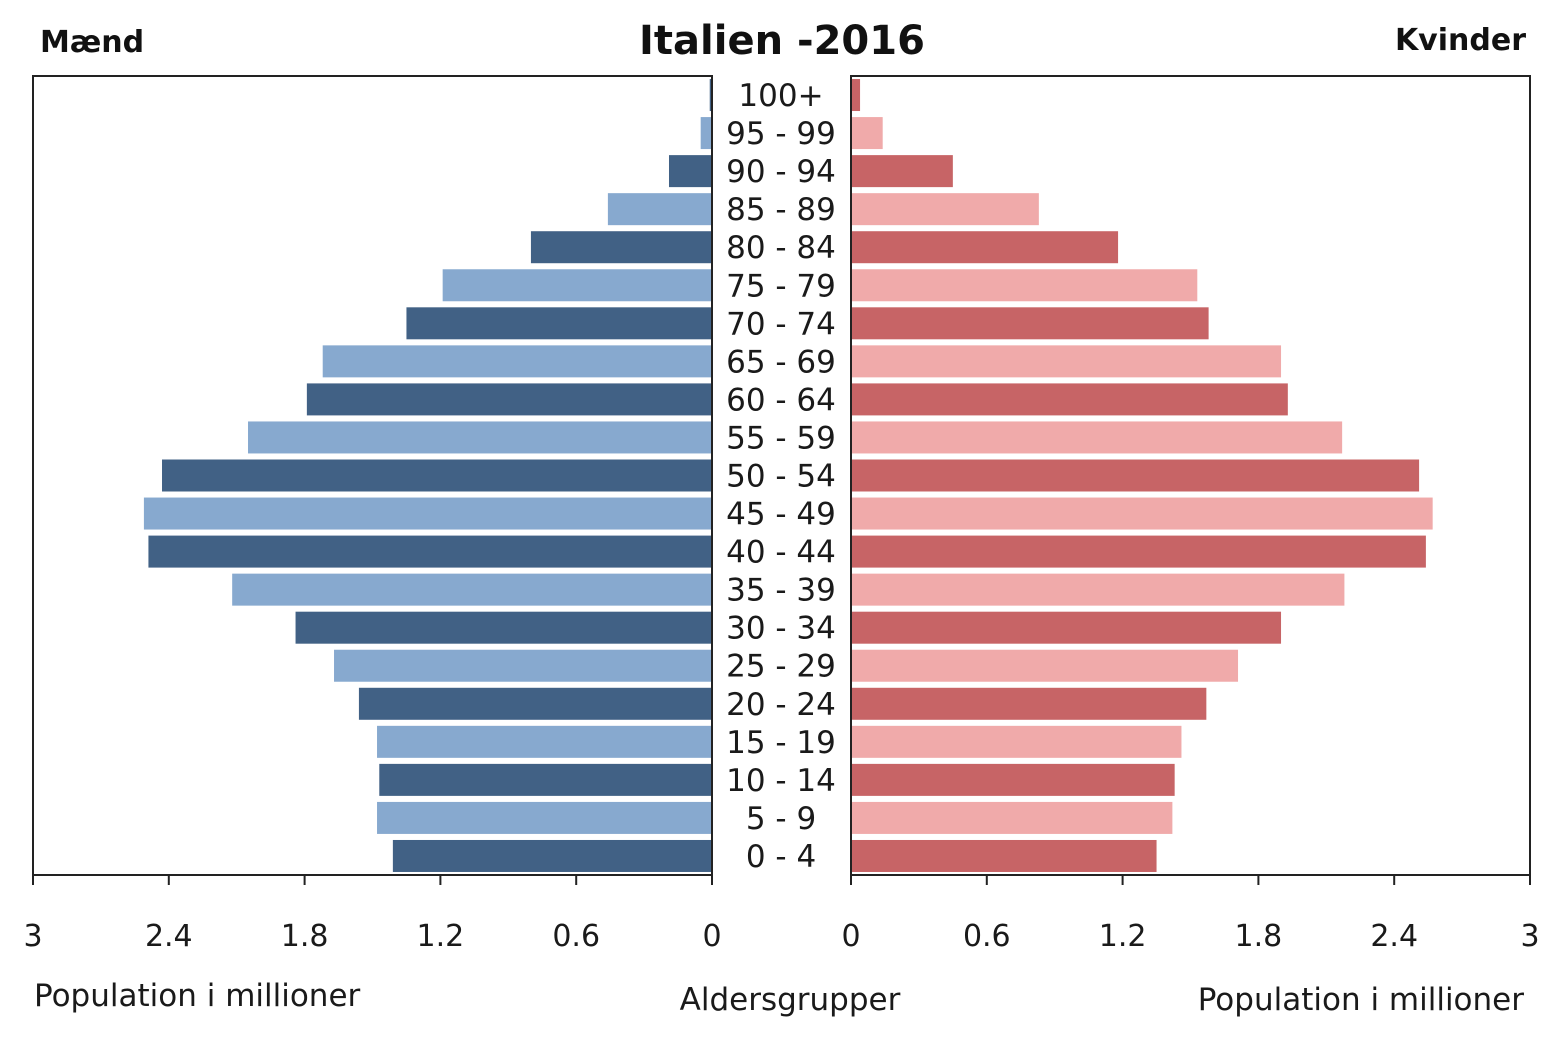 This screenshot has width=1568, height=1042. I want to click on right-side-label: Kvinder, so click(1460, 40).